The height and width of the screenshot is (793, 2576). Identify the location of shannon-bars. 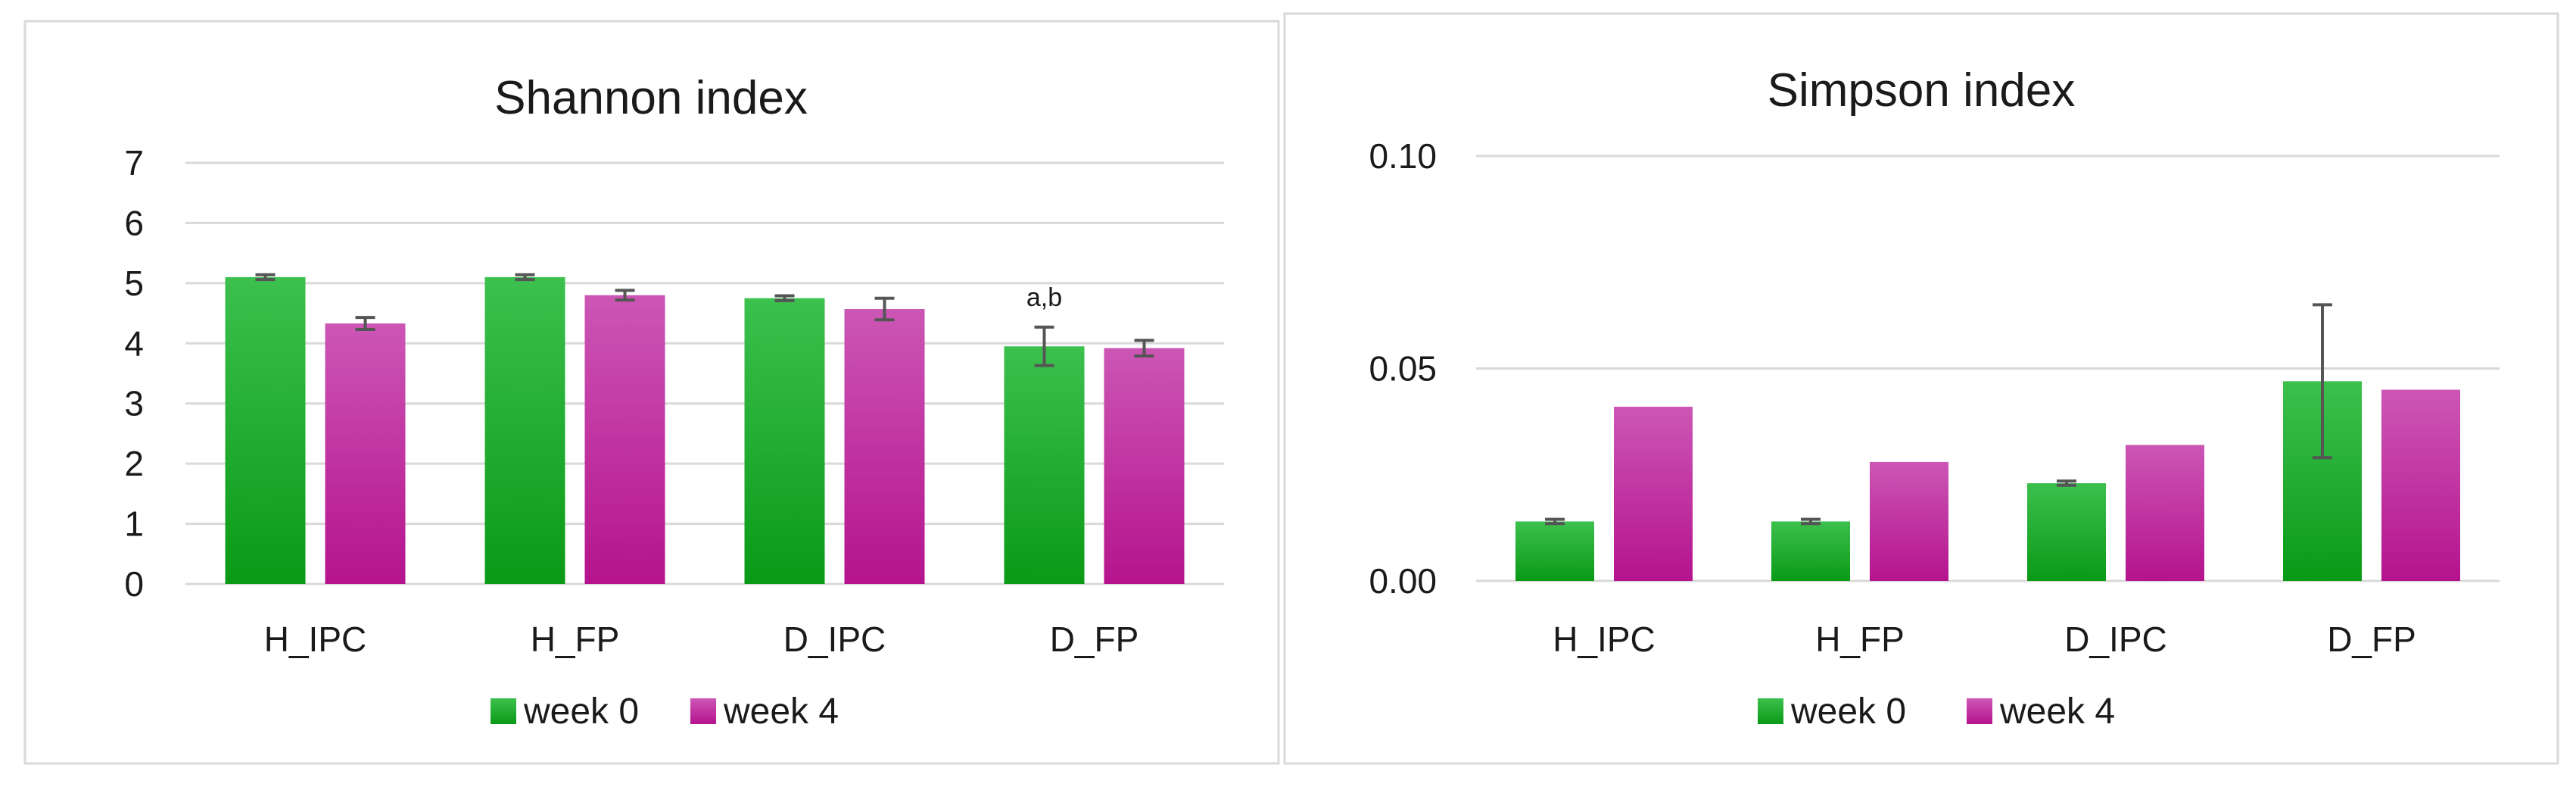
(705, 430).